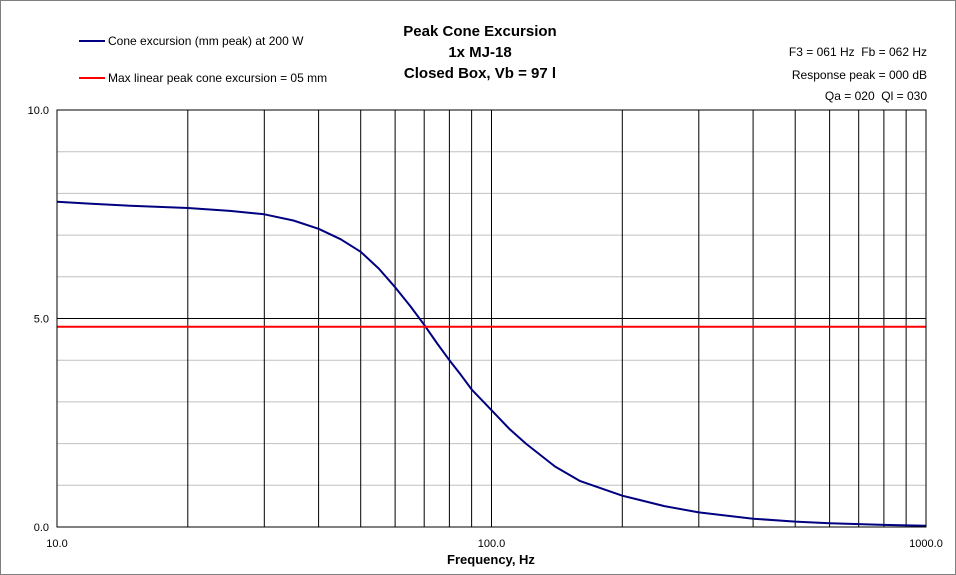 This screenshot has width=956, height=575. Describe the element at coordinates (480, 73) in the screenshot. I see `title-line-3: Closed Box, Vb = 97 l` at that location.